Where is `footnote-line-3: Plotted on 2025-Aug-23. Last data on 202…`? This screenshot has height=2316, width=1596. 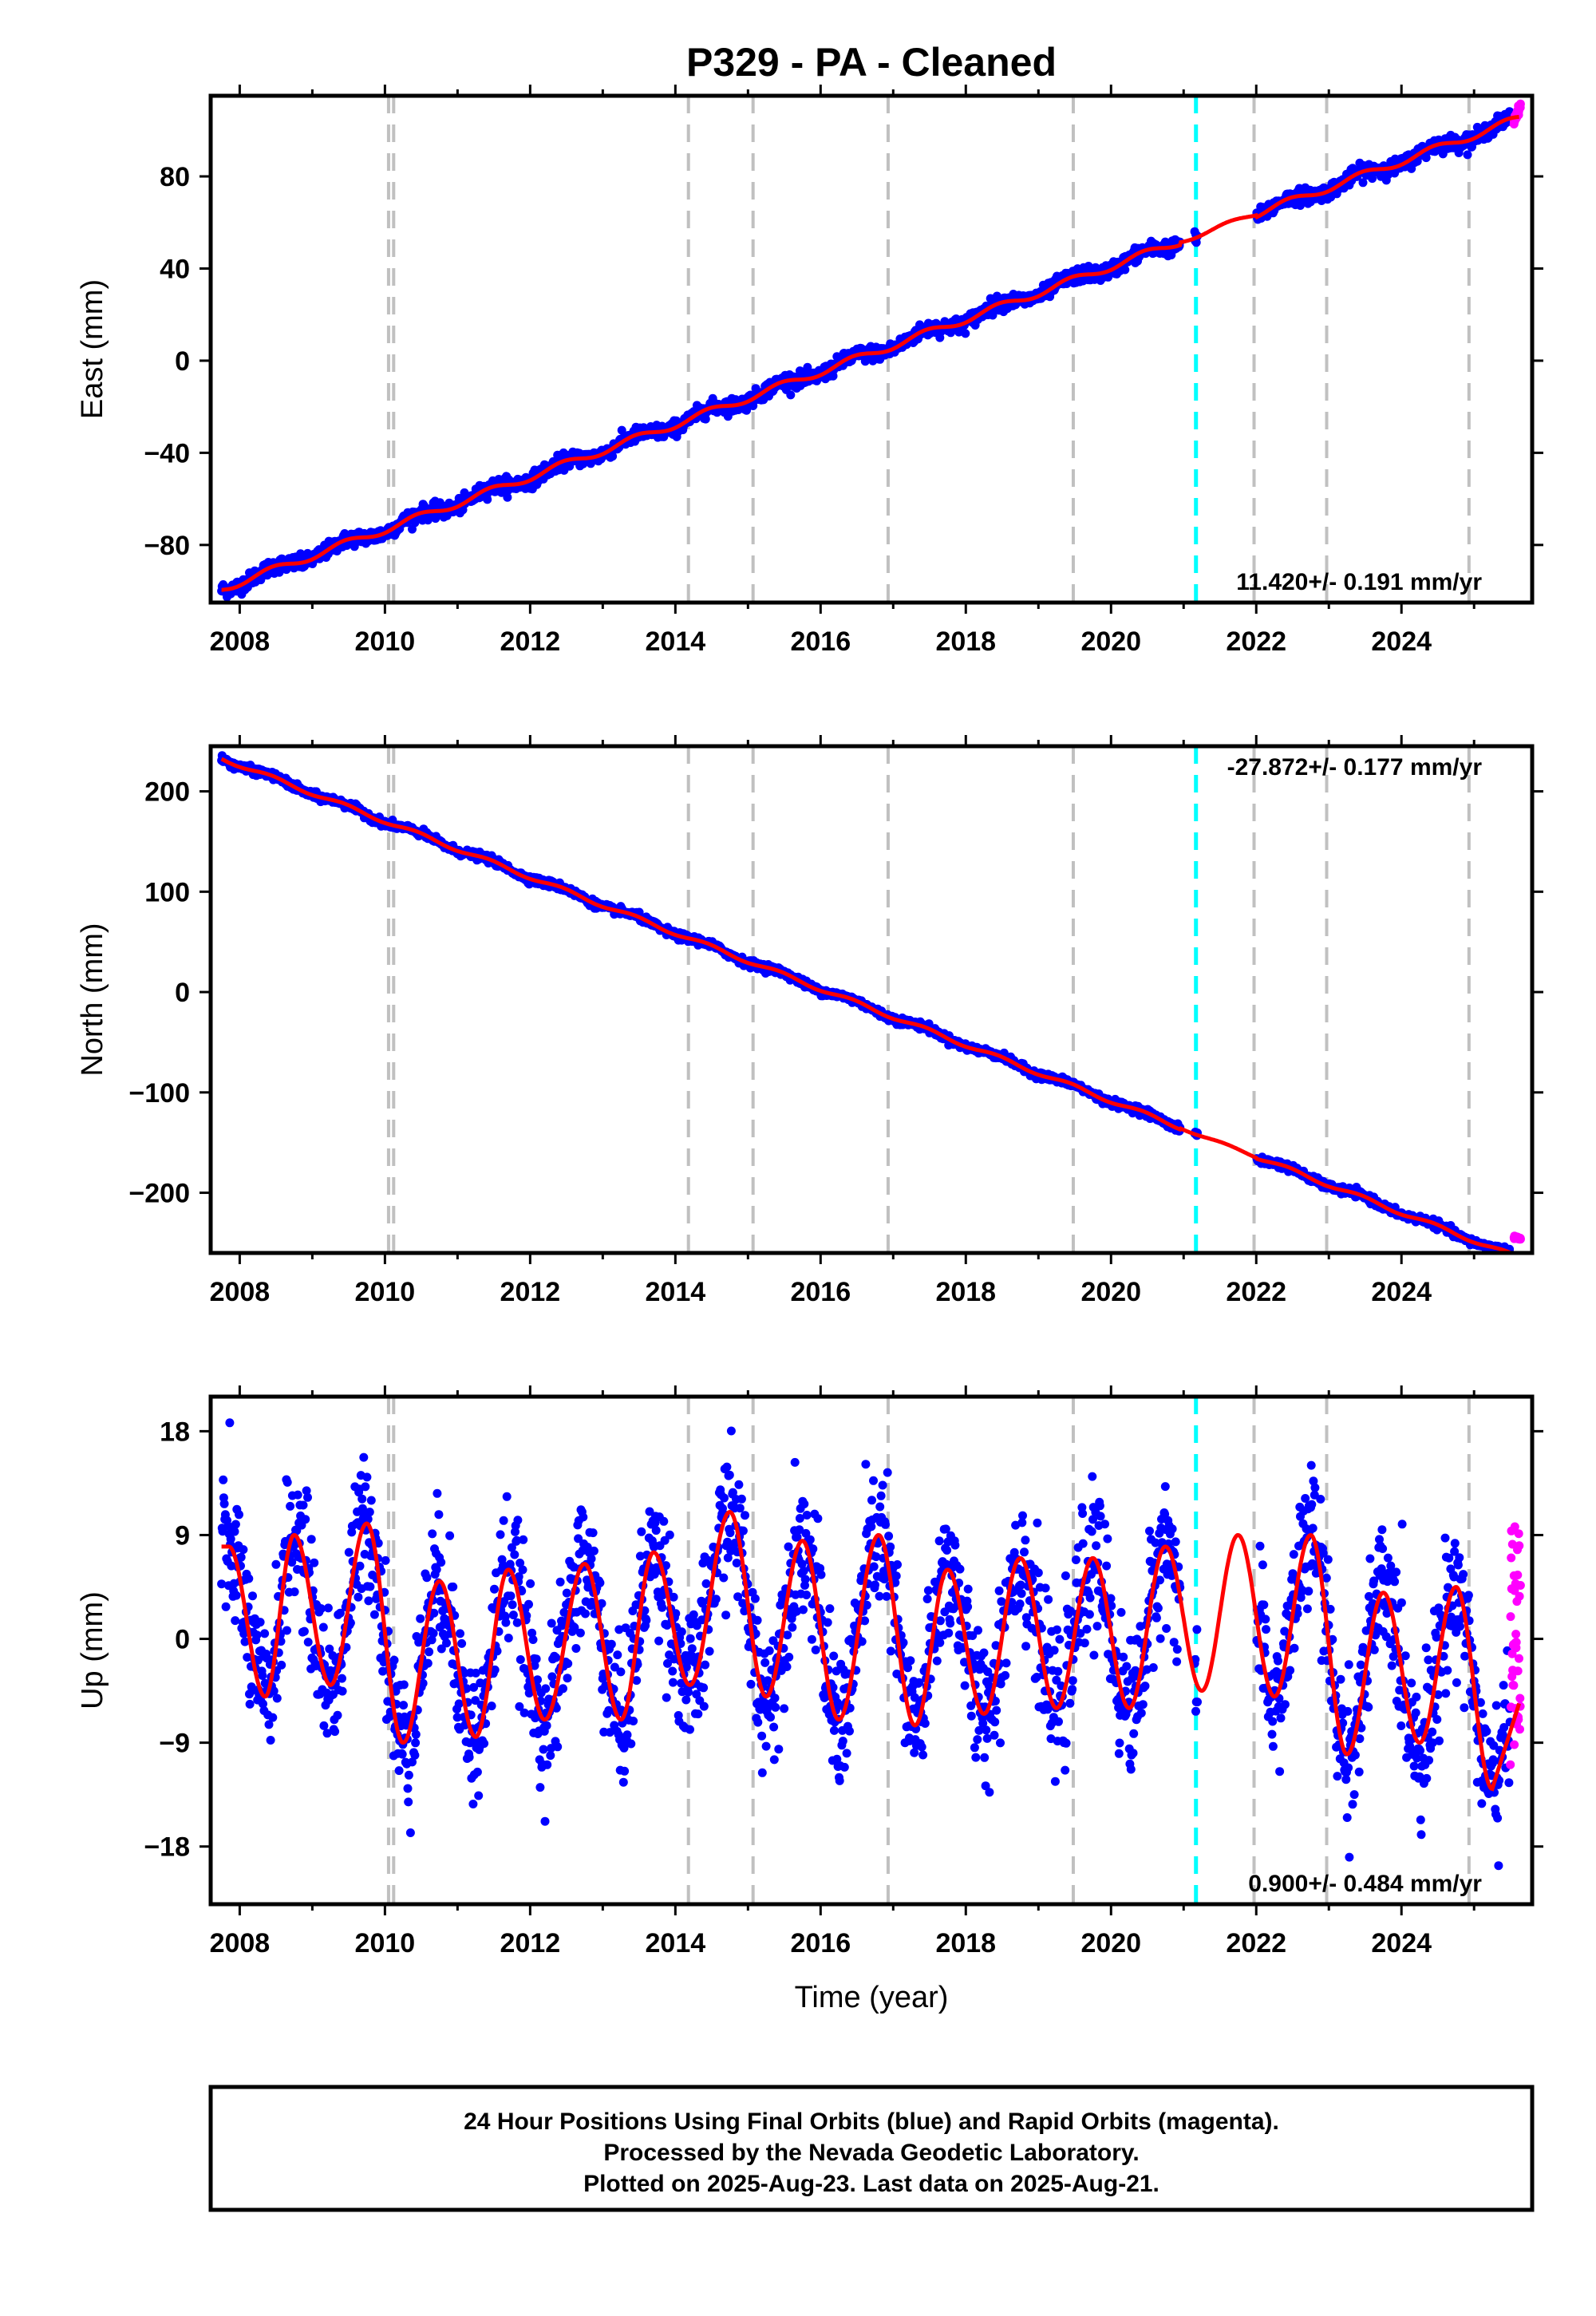
footnote-line-3: Plotted on 2025-Aug-23. Last data on 202… is located at coordinates (871, 2184).